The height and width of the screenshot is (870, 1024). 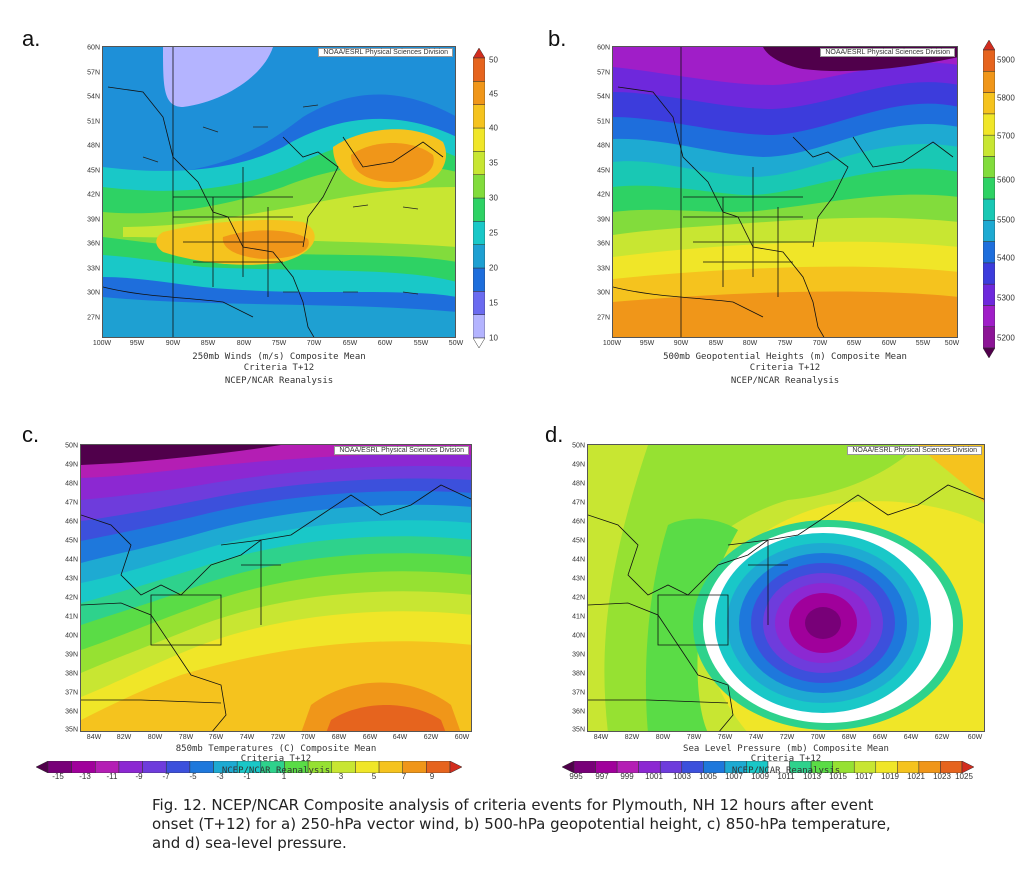 I want to click on colorbar-label: 1007, so click(x=734, y=776).